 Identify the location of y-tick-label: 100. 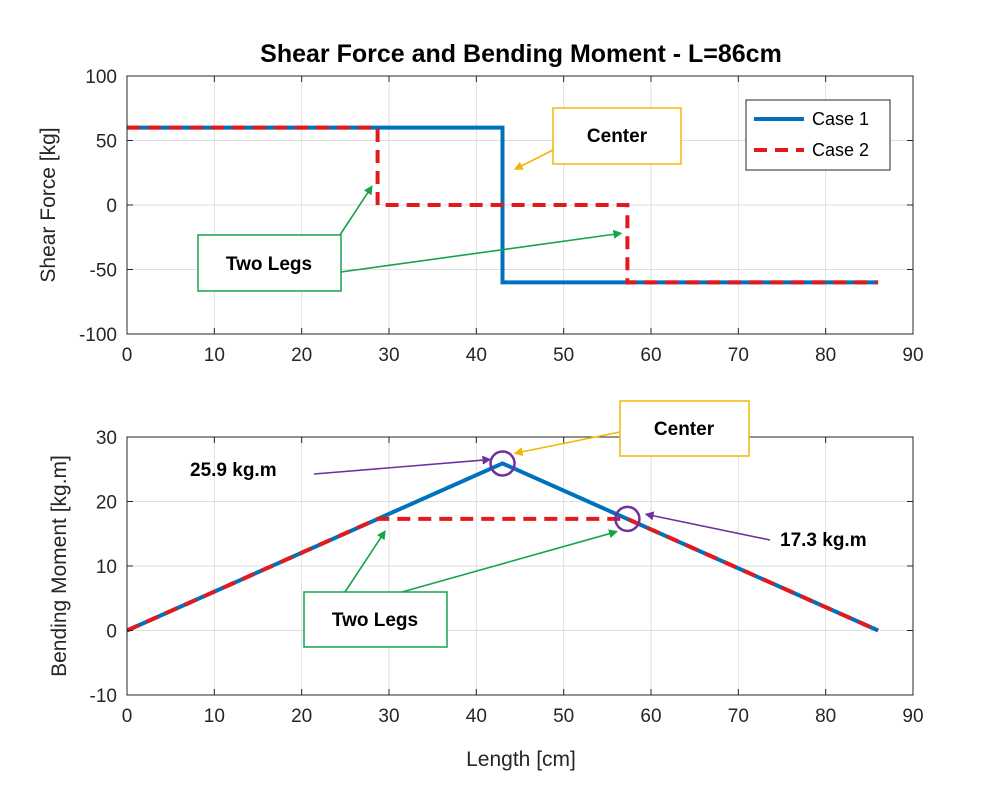
(101, 77).